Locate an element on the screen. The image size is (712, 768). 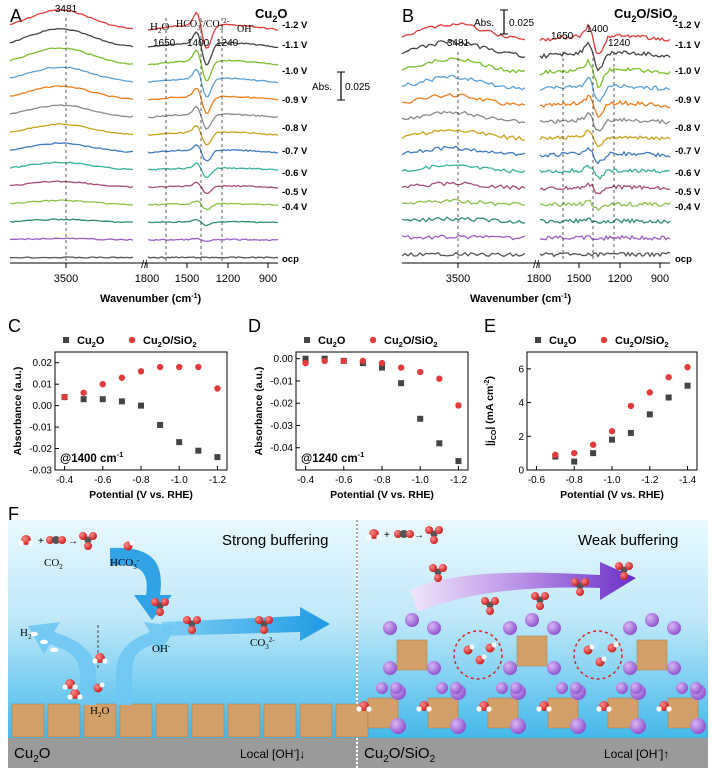
oh-arrow is located at coordinates (146, 663).